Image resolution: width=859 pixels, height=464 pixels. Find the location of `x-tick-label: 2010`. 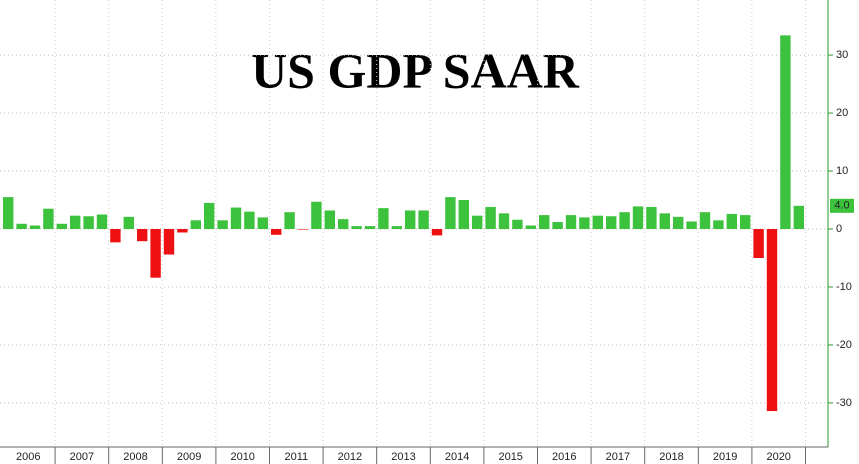

x-tick-label: 2010 is located at coordinates (242, 457).